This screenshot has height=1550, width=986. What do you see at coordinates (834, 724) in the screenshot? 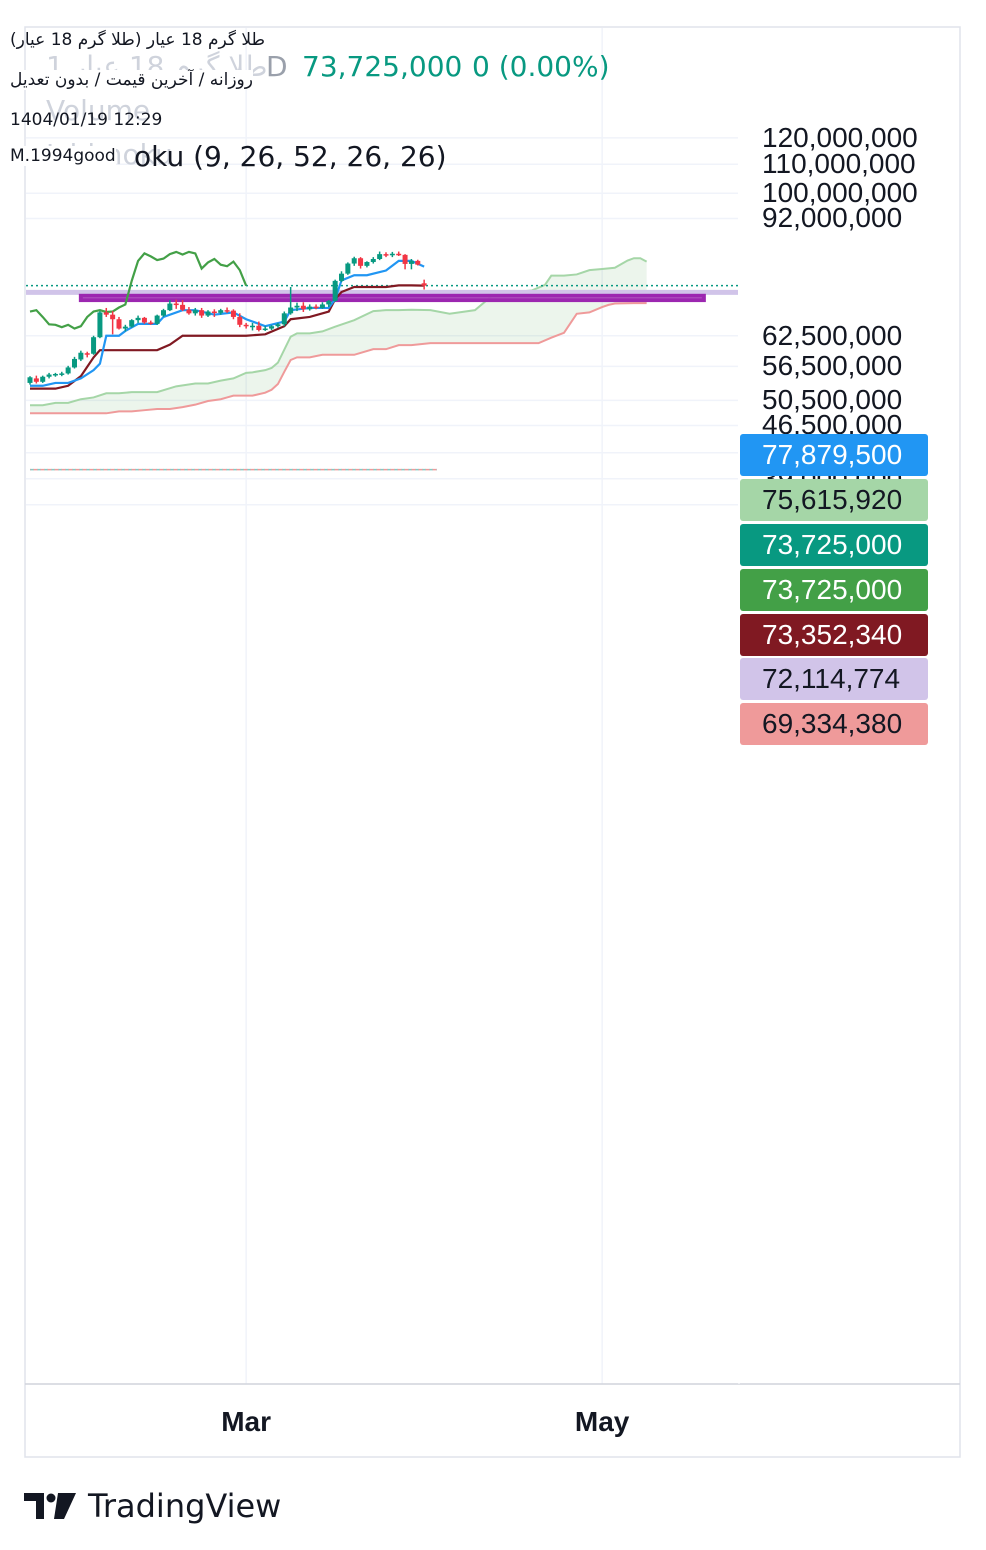
I see `price-badge: 69,334,380` at bounding box center [834, 724].